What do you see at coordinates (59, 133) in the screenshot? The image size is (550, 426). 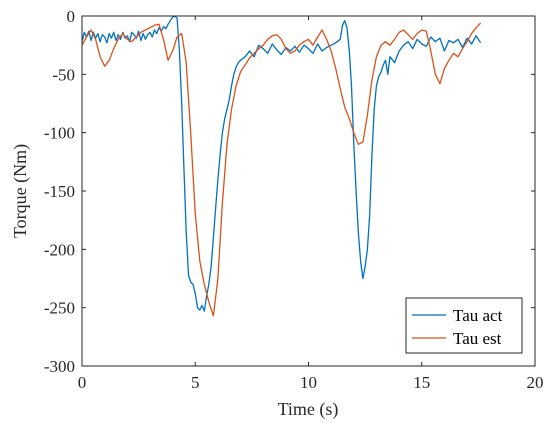 I see `y-tick-label: -100` at bounding box center [59, 133].